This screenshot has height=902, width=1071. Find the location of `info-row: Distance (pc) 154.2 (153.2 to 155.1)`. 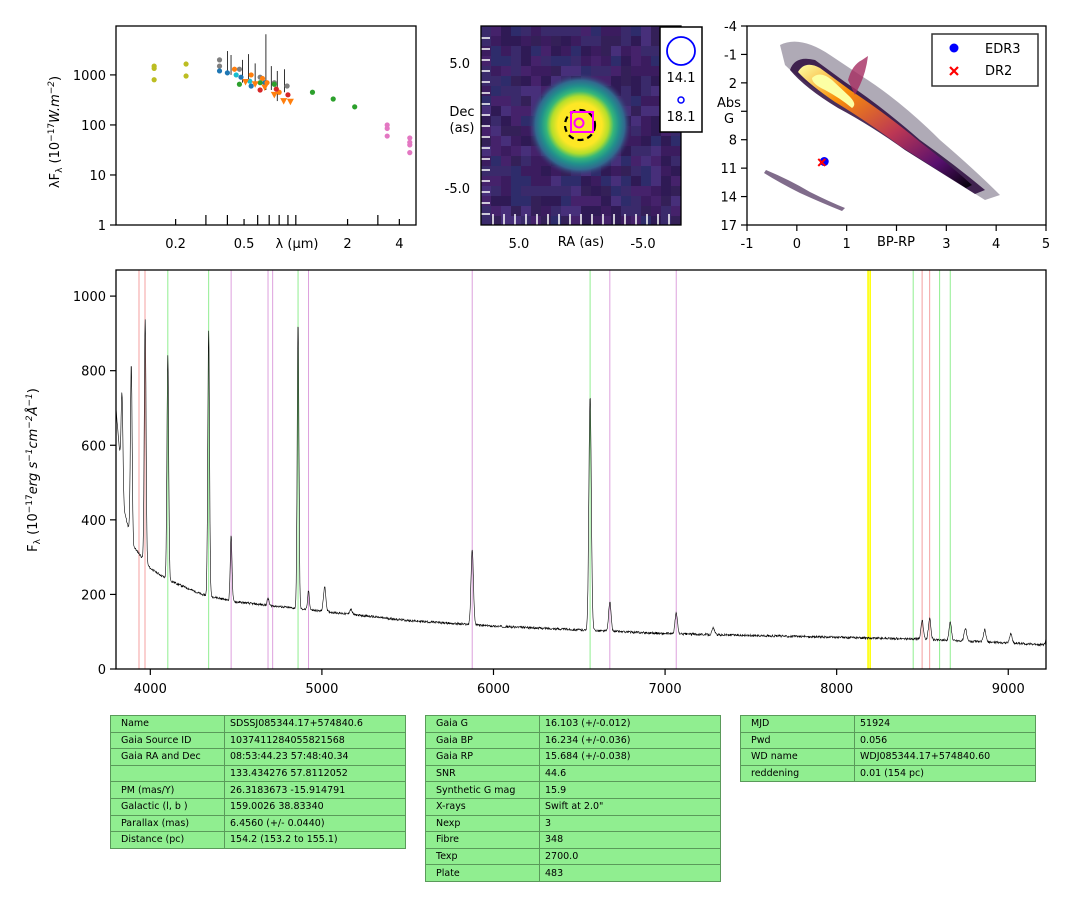

info-row: Distance (pc) 154.2 (153.2 to 155.1) is located at coordinates (258, 840).